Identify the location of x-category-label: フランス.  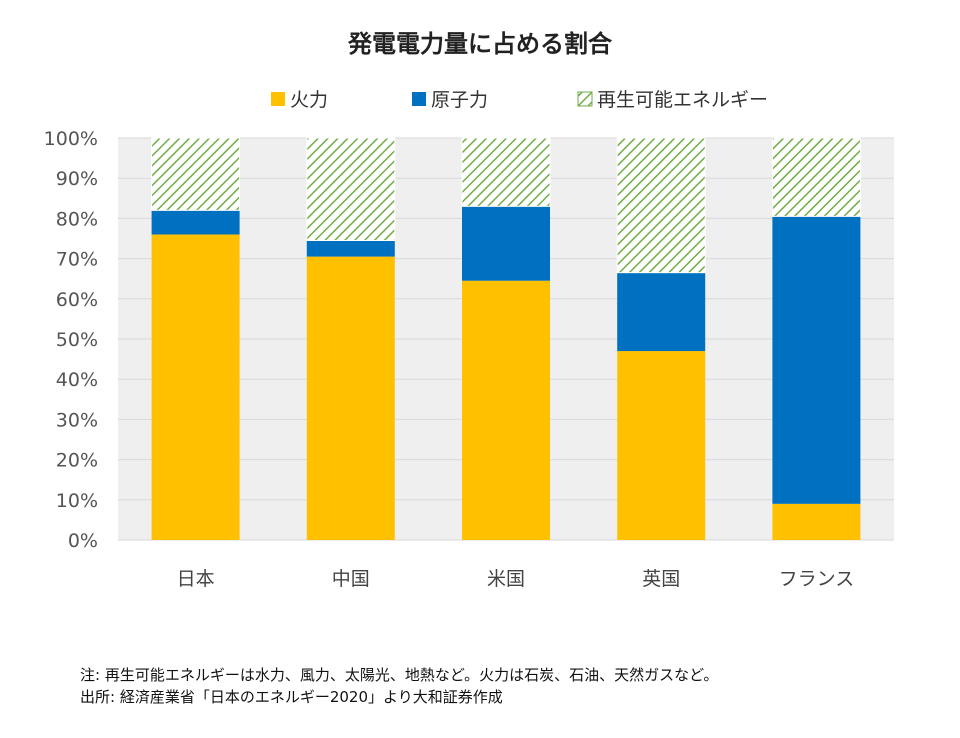
(817, 579).